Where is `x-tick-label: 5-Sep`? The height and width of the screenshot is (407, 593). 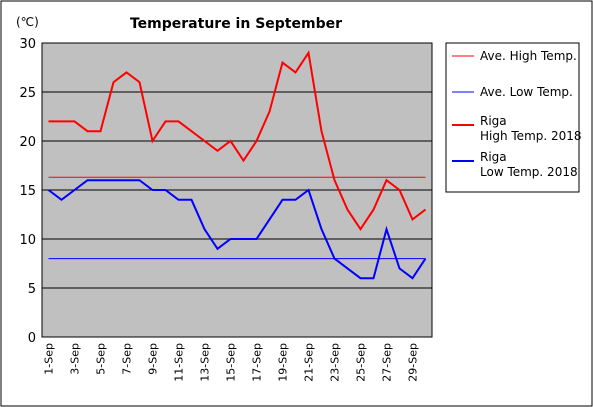 x-tick-label: 5-Sep is located at coordinates (101, 359).